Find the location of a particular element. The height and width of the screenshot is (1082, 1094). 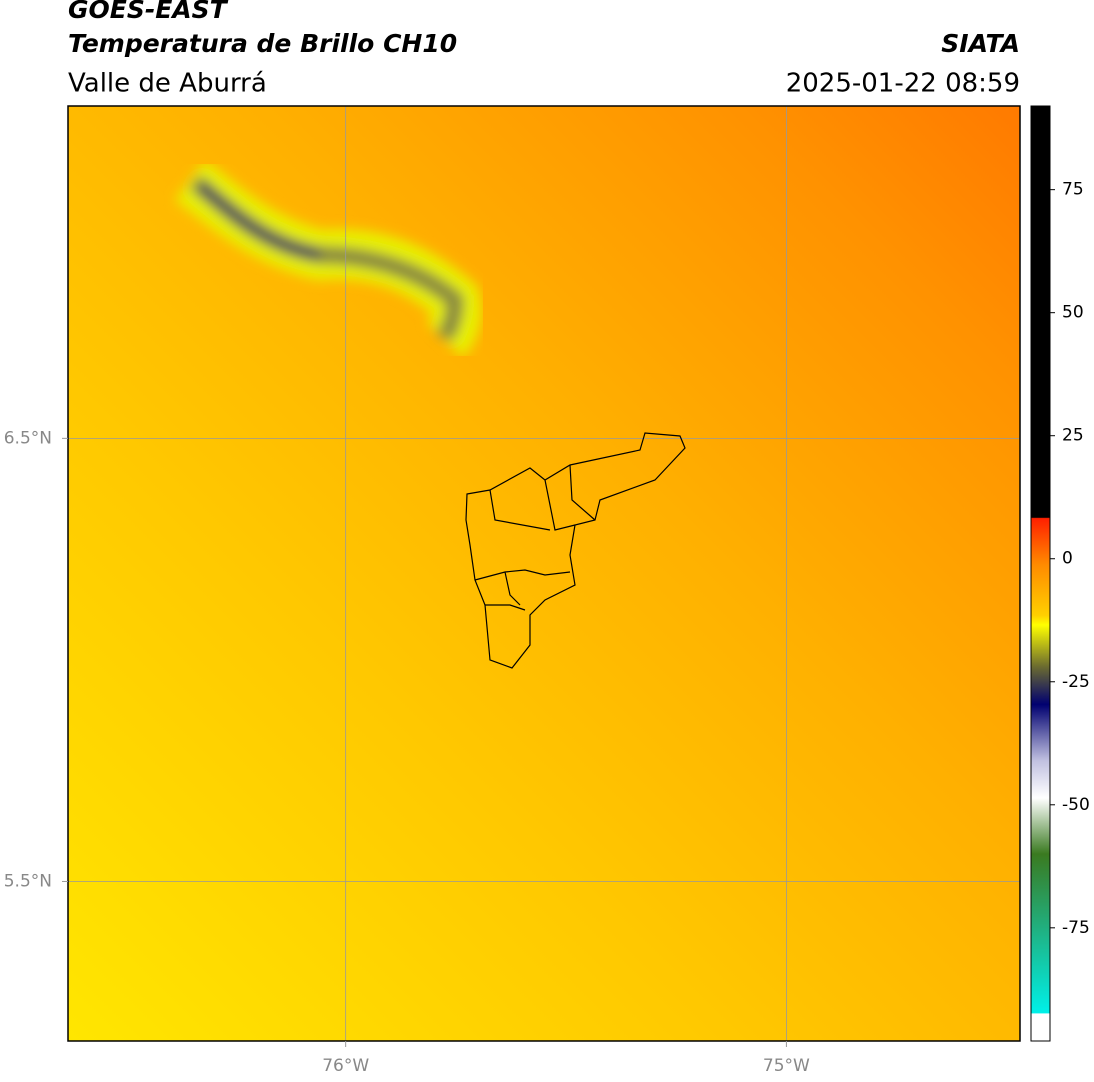

y-tick-label: 5.5°N is located at coordinates (28, 881).